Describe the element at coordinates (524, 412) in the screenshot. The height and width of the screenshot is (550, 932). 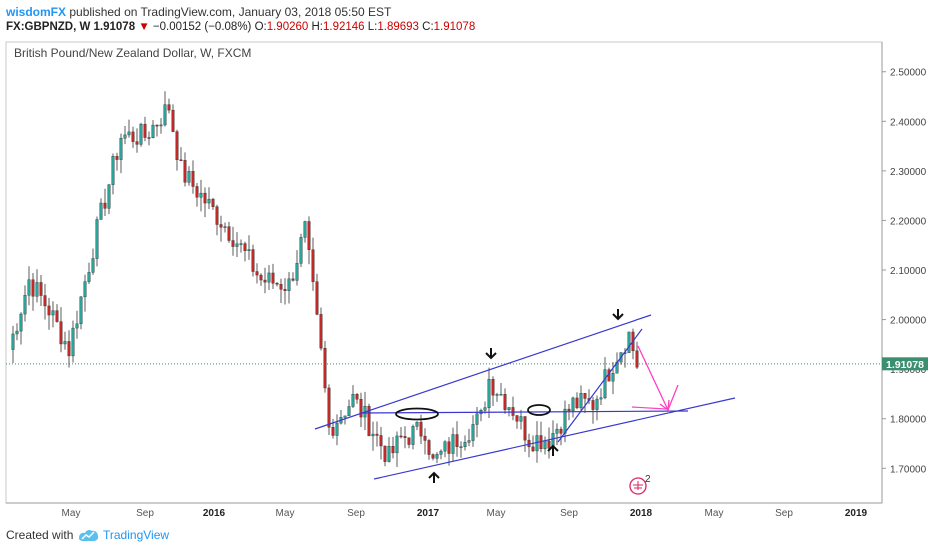
I see `horizontal-support-line` at that location.